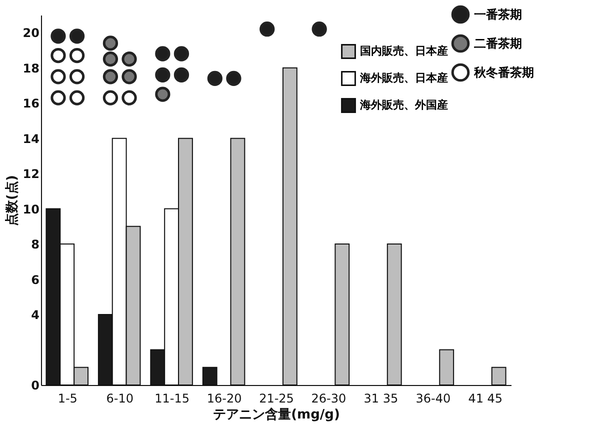  Describe the element at coordinates (31, 209) in the screenshot. I see `y-tick-label: 10` at that location.